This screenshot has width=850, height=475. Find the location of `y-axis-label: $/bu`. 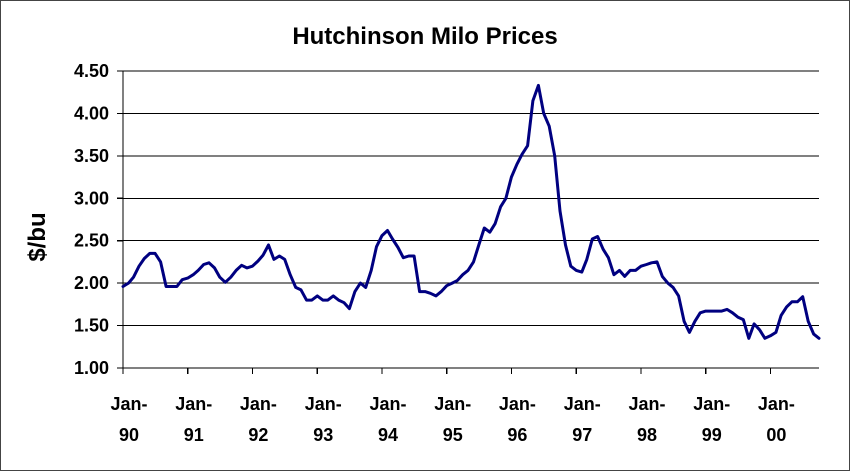

y-axis-label: $/bu is located at coordinates (37, 236).